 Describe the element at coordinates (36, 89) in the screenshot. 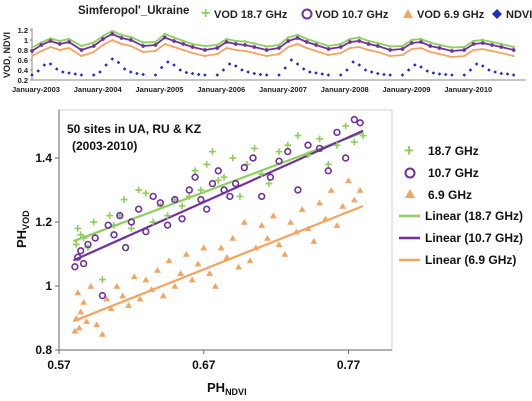

I see `timeseries-x-tick-label: January-2003` at that location.